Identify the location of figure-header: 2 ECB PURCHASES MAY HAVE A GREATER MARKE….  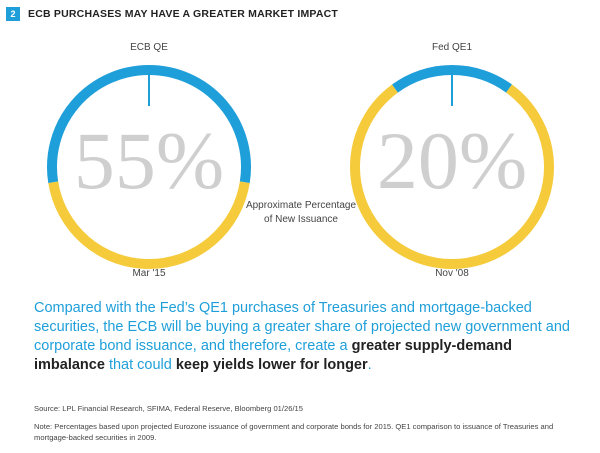
(172, 14).